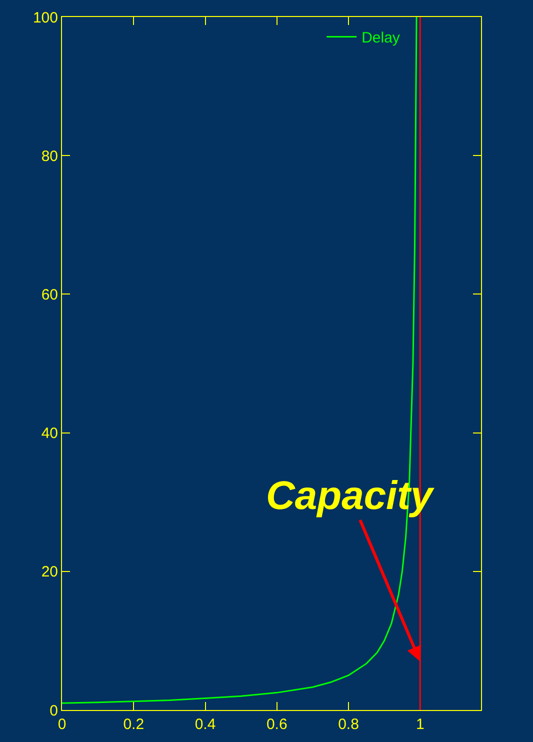  Describe the element at coordinates (49, 572) in the screenshot. I see `y-tick-label: 20` at that location.